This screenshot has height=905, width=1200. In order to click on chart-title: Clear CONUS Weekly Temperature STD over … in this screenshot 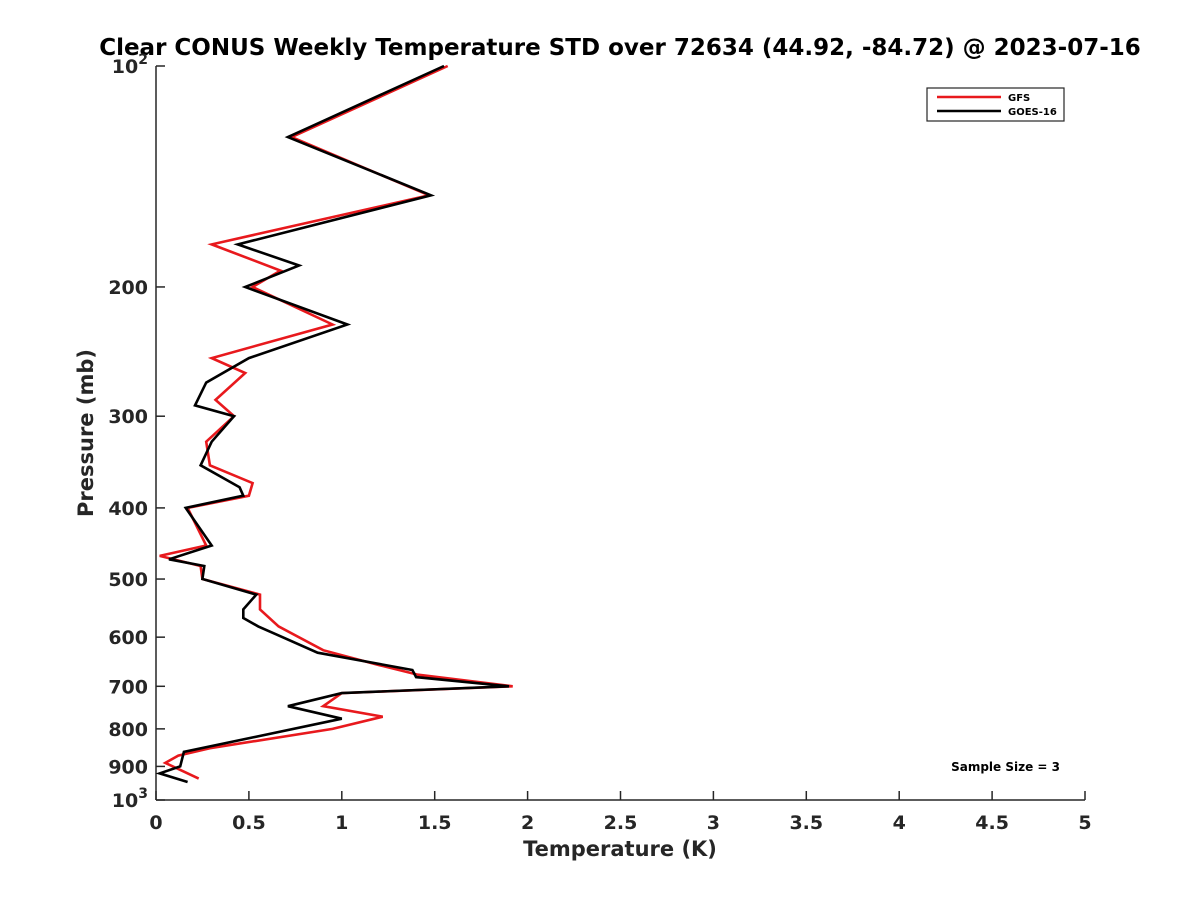, I will do `click(620, 48)`.